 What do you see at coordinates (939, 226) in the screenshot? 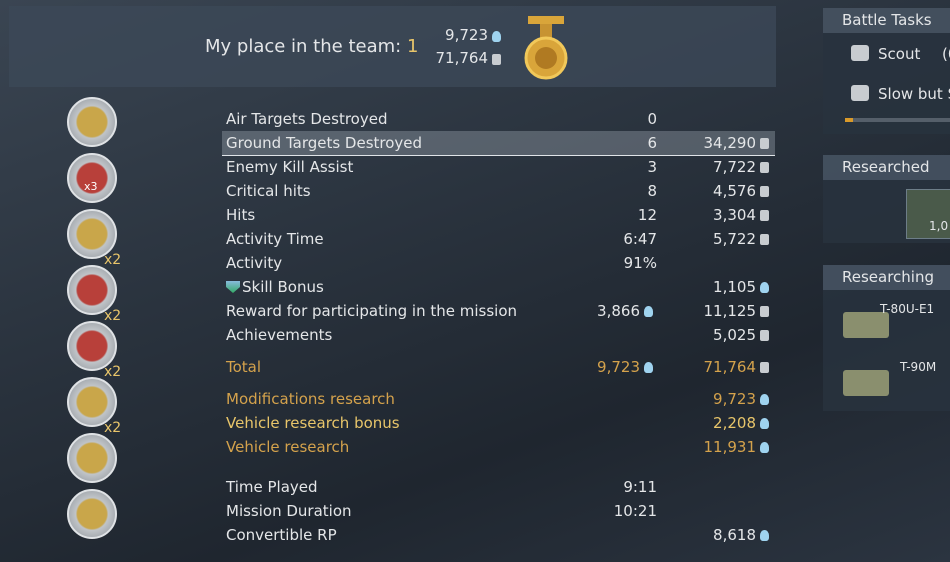
I see `researched-value: 1,0` at bounding box center [939, 226].